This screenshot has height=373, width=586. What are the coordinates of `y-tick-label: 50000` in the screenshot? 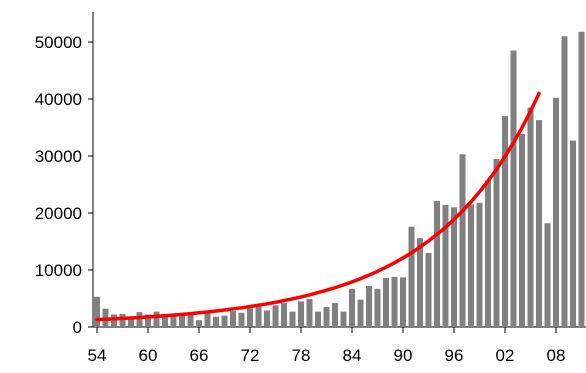 It's located at (58, 42).